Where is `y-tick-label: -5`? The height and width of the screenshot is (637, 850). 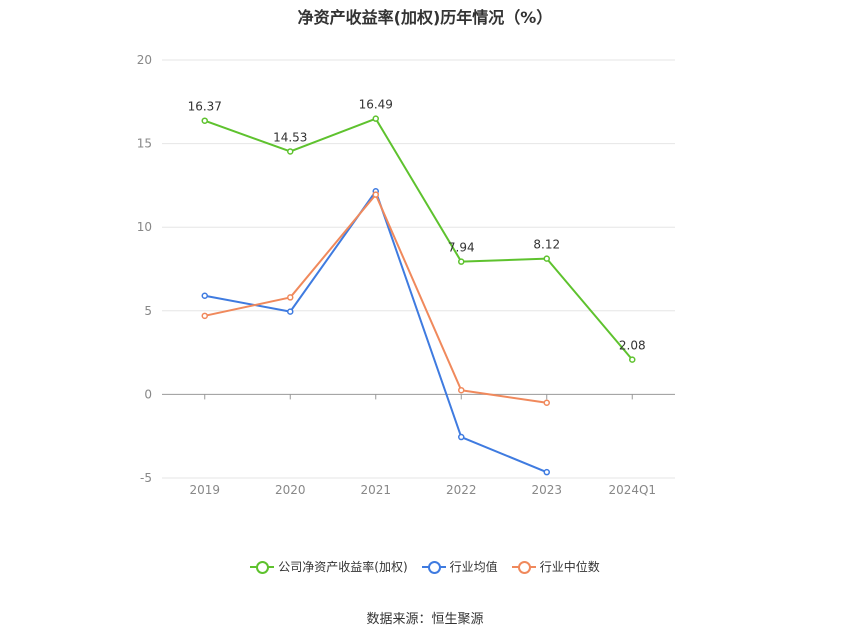
y-tick-label: -5 is located at coordinates (146, 478).